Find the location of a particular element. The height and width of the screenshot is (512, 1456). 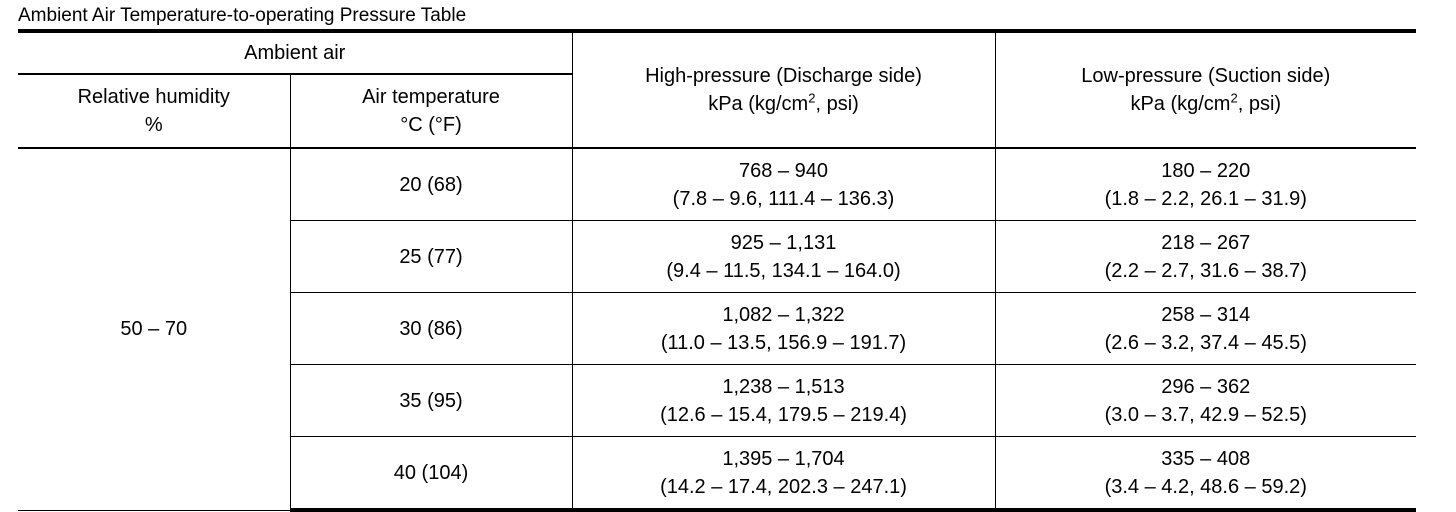

low-pressure-cell: 218 – 267 (2.2 – 2.7, 31.6 – 38.7) is located at coordinates (1205, 256).